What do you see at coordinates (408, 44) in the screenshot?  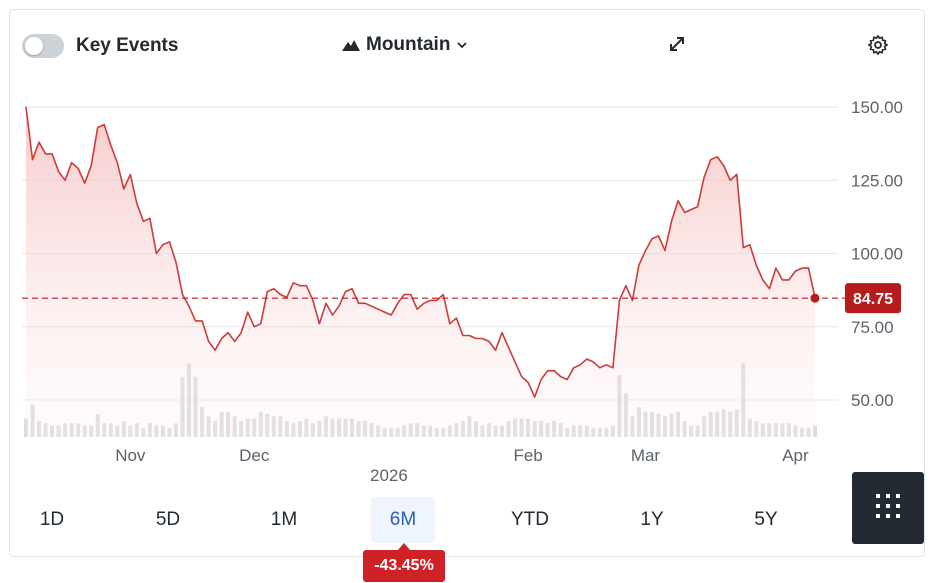 I see `chart-type-label: Mountain` at bounding box center [408, 44].